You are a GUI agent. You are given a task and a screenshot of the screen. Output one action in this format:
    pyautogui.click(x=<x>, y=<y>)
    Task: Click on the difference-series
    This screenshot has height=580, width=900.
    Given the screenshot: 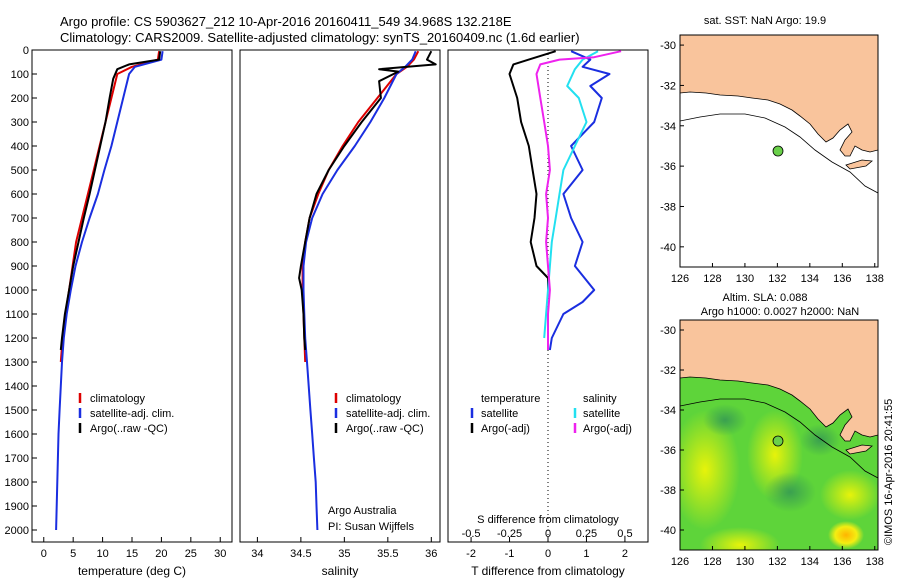 What is the action you would take?
    pyautogui.click(x=565, y=200)
    